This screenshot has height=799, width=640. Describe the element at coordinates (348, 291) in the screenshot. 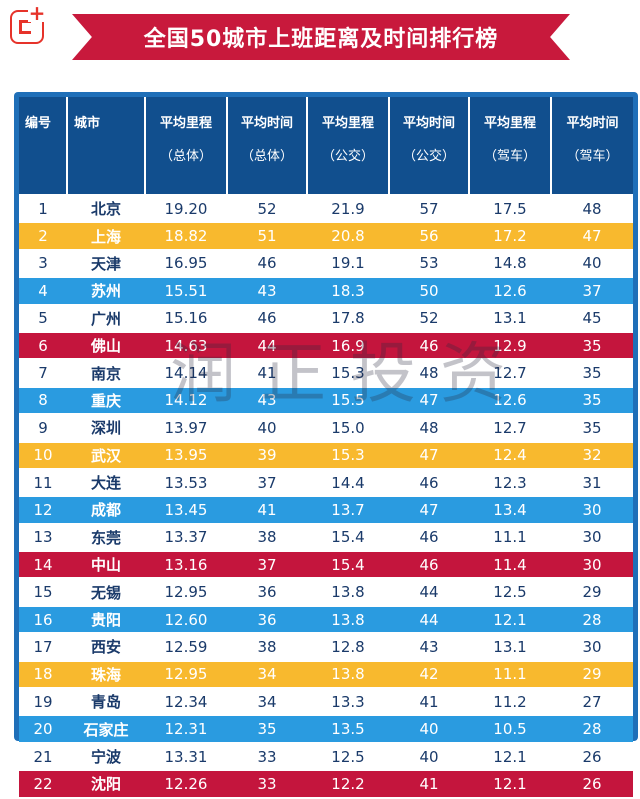

I see `avg-distance-transit-cell: 18.3` at that location.